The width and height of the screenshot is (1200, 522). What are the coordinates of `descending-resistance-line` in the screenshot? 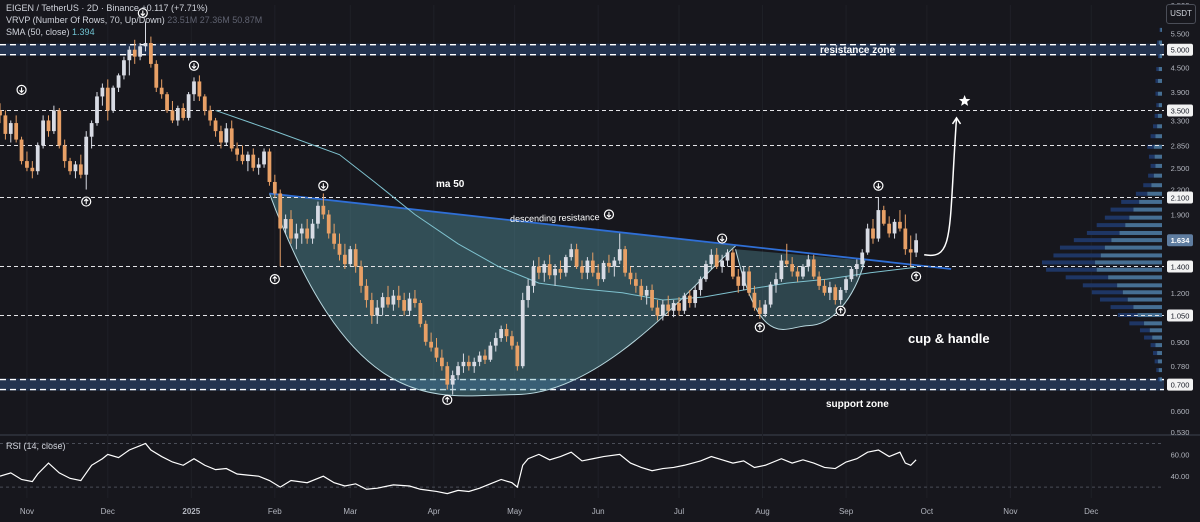 It's located at (610, 231).